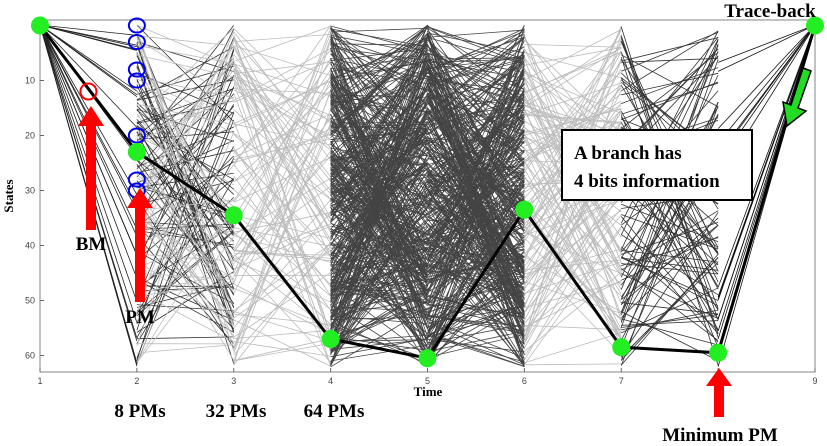 The image size is (827, 446). What do you see at coordinates (30, 191) in the screenshot?
I see `y-tick-label: 30` at bounding box center [30, 191].